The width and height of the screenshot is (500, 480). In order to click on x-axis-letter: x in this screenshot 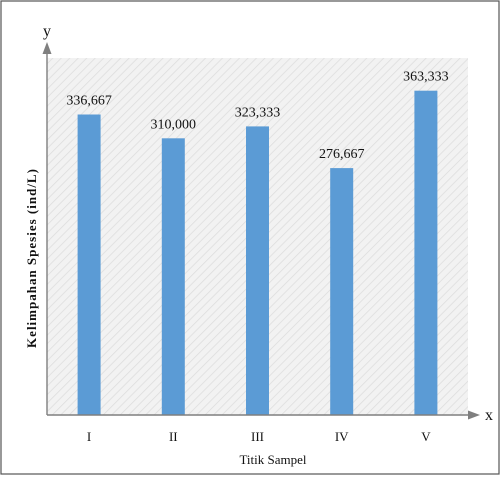, I will do `click(489, 415)`.